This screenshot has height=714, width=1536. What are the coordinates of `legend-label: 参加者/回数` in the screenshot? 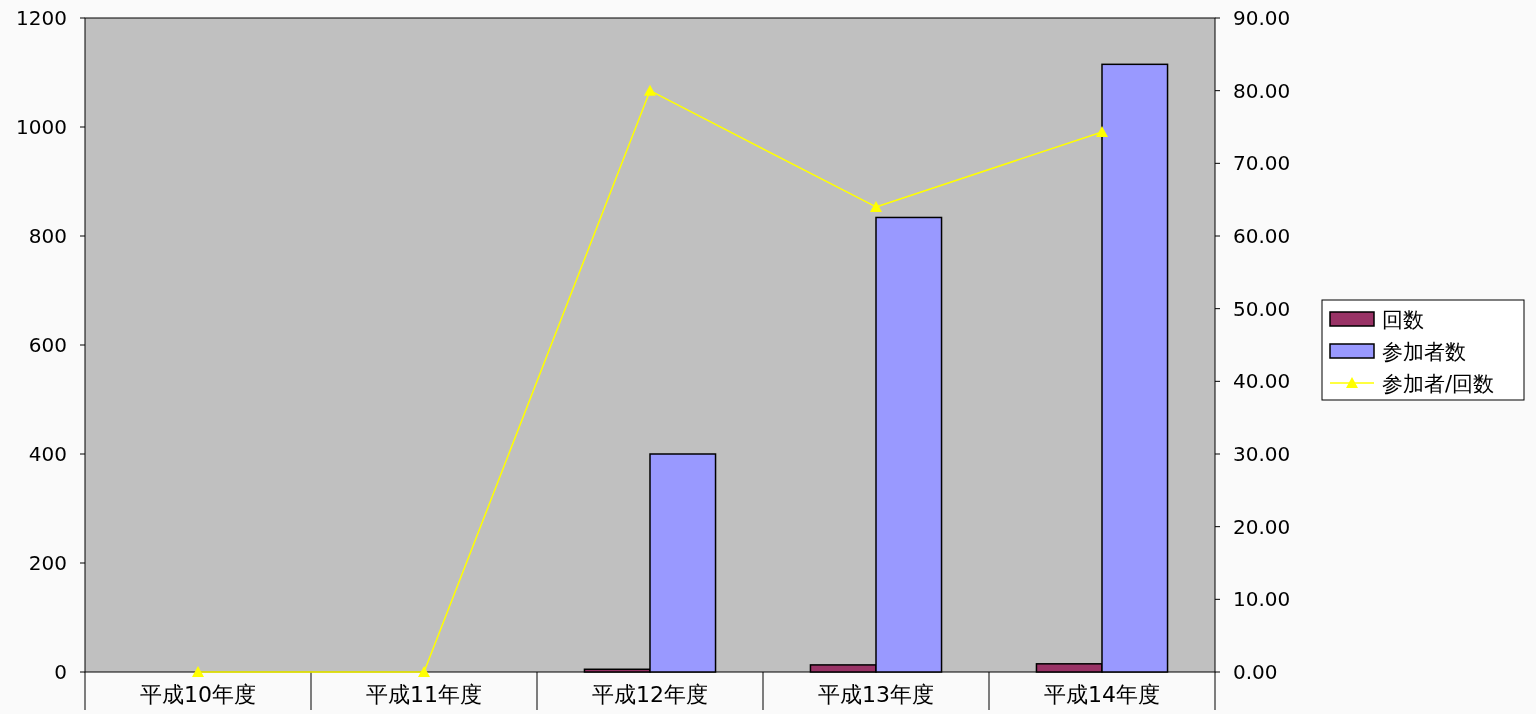 It's located at (1438, 384).